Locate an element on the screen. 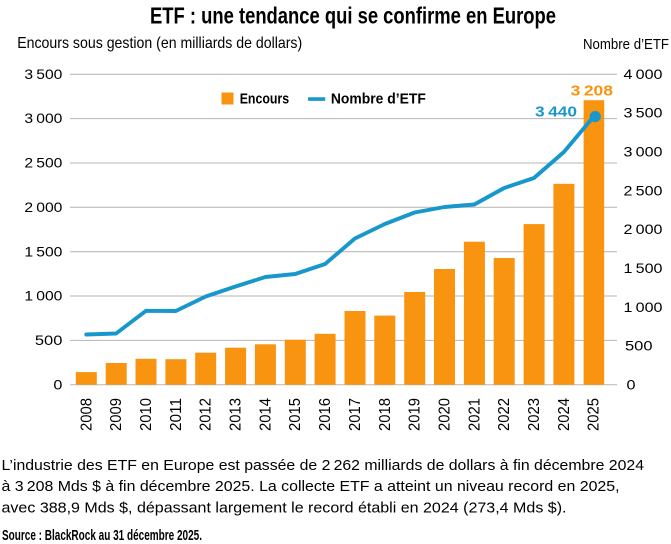 The image size is (671, 544). svg-text: 2015 is located at coordinates (295, 414).